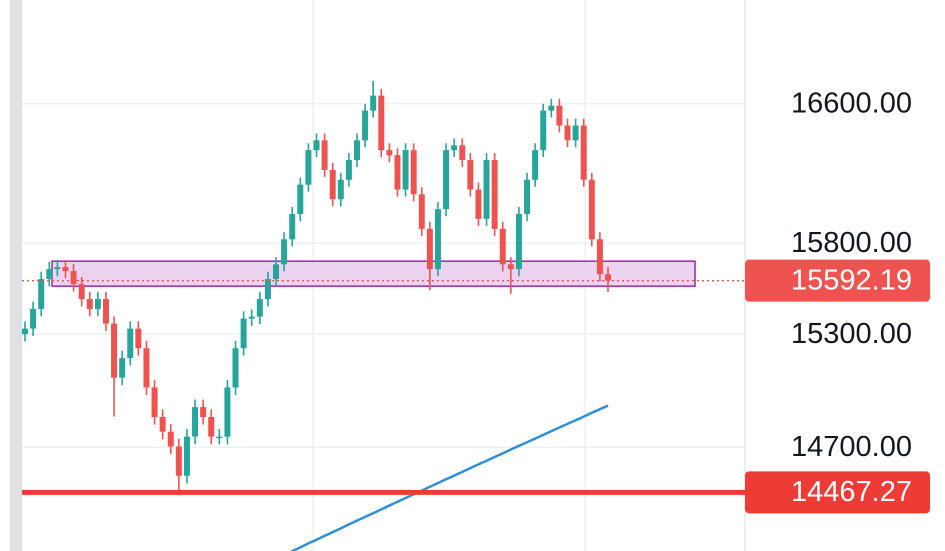 This screenshot has height=551, width=945. I want to click on zone, so click(373, 273).